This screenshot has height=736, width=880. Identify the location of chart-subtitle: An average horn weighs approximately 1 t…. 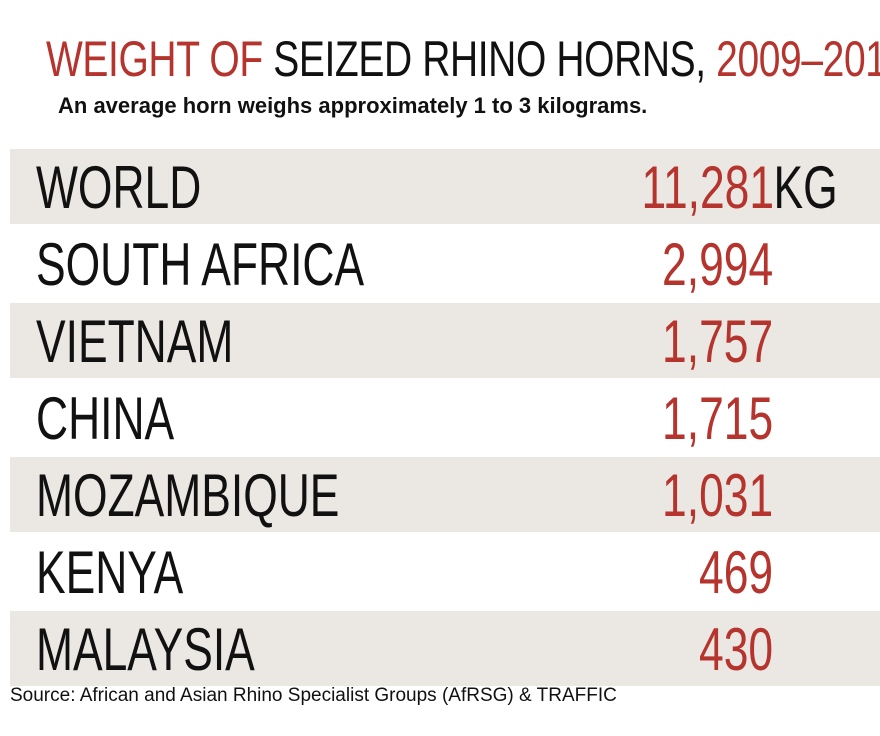
(353, 105).